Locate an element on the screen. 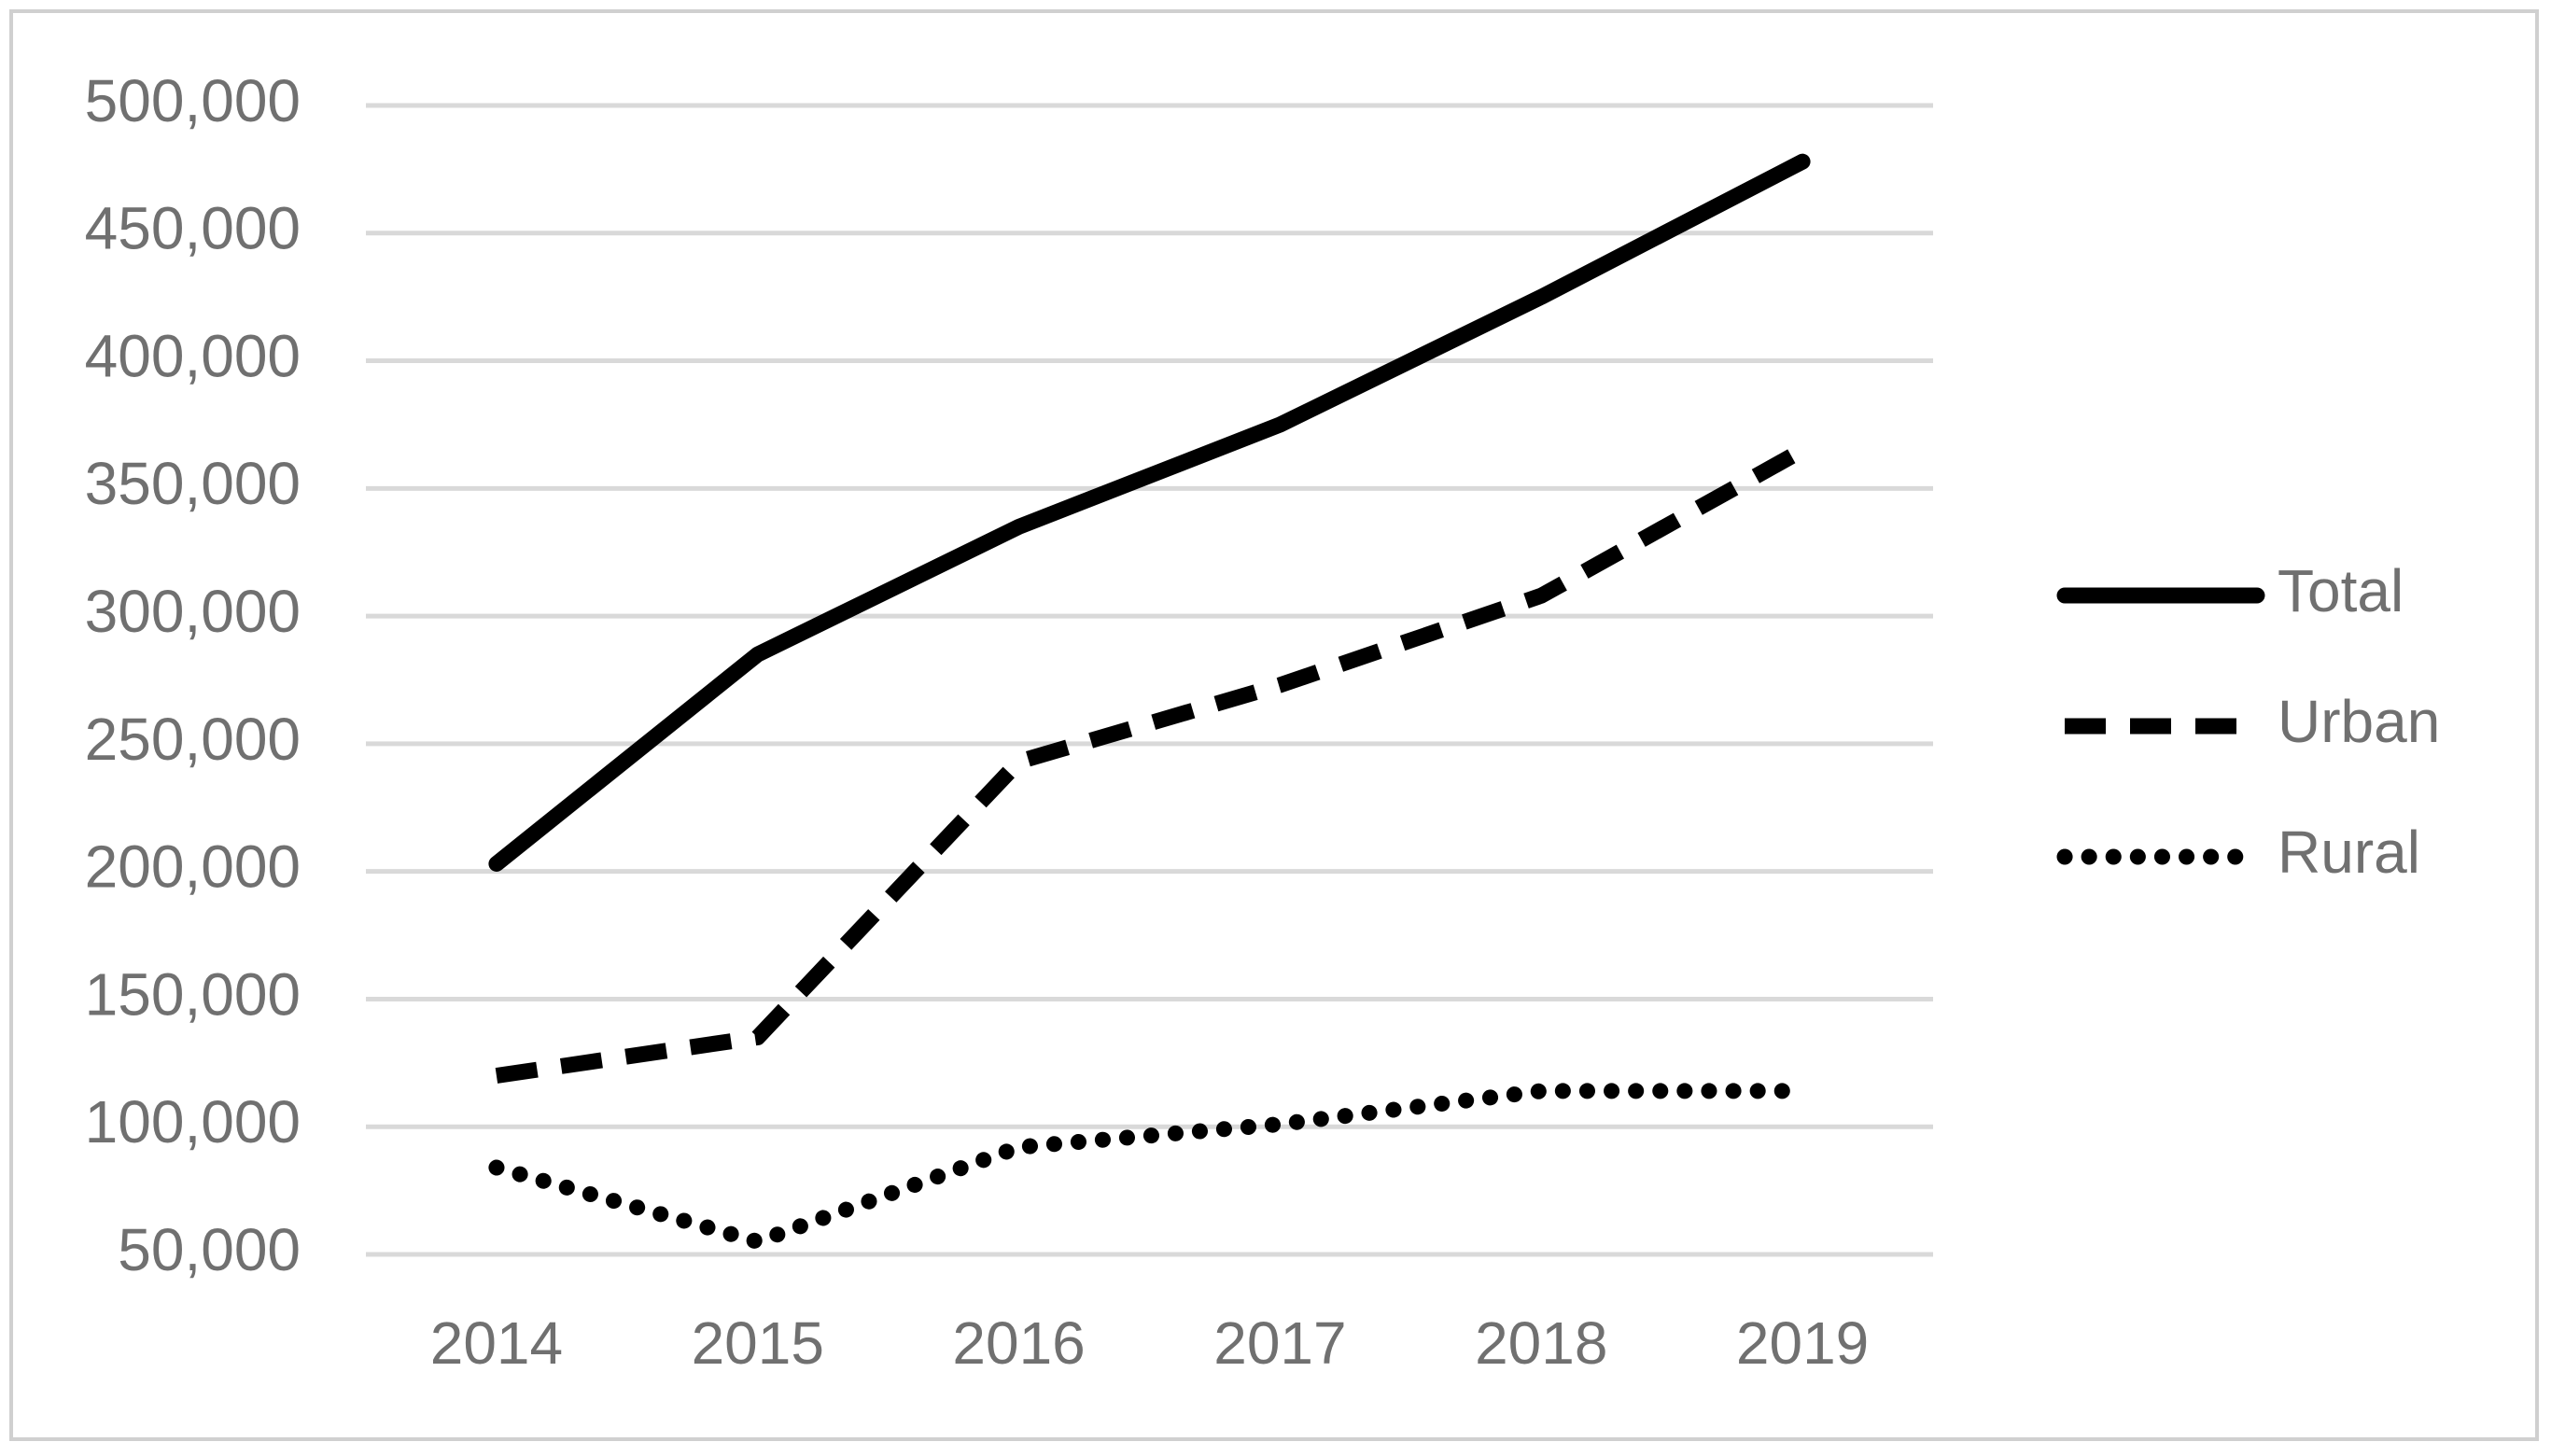 The height and width of the screenshot is (1456, 2551). x-tick-label: 2018 is located at coordinates (1541, 1343).